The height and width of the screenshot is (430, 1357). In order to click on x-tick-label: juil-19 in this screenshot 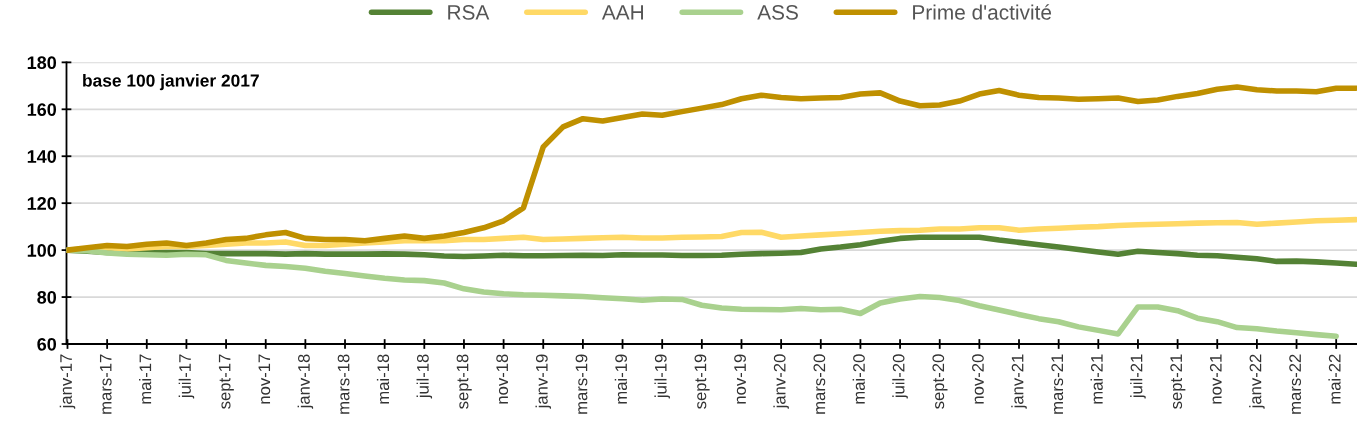, I will do `click(662, 376)`.